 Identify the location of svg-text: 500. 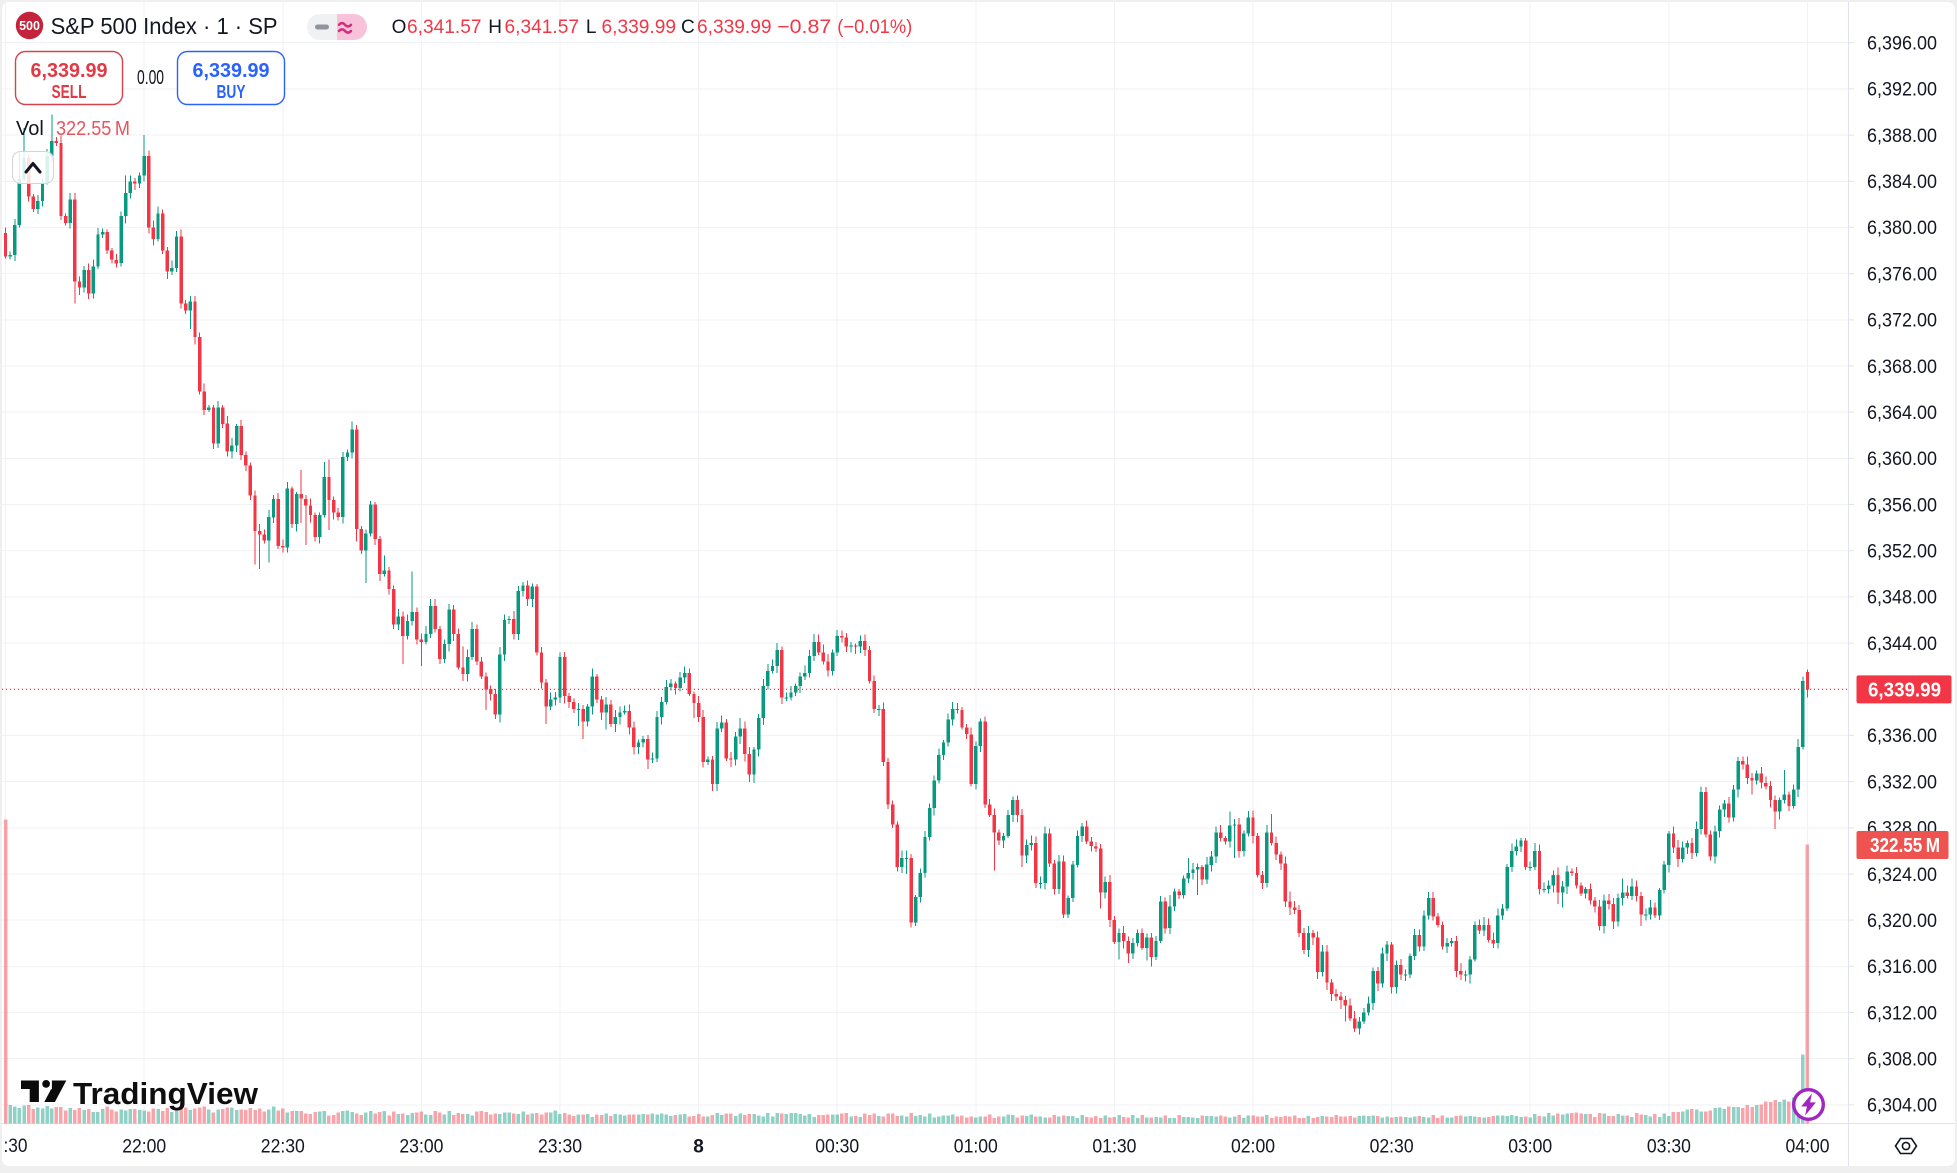
(29, 26).